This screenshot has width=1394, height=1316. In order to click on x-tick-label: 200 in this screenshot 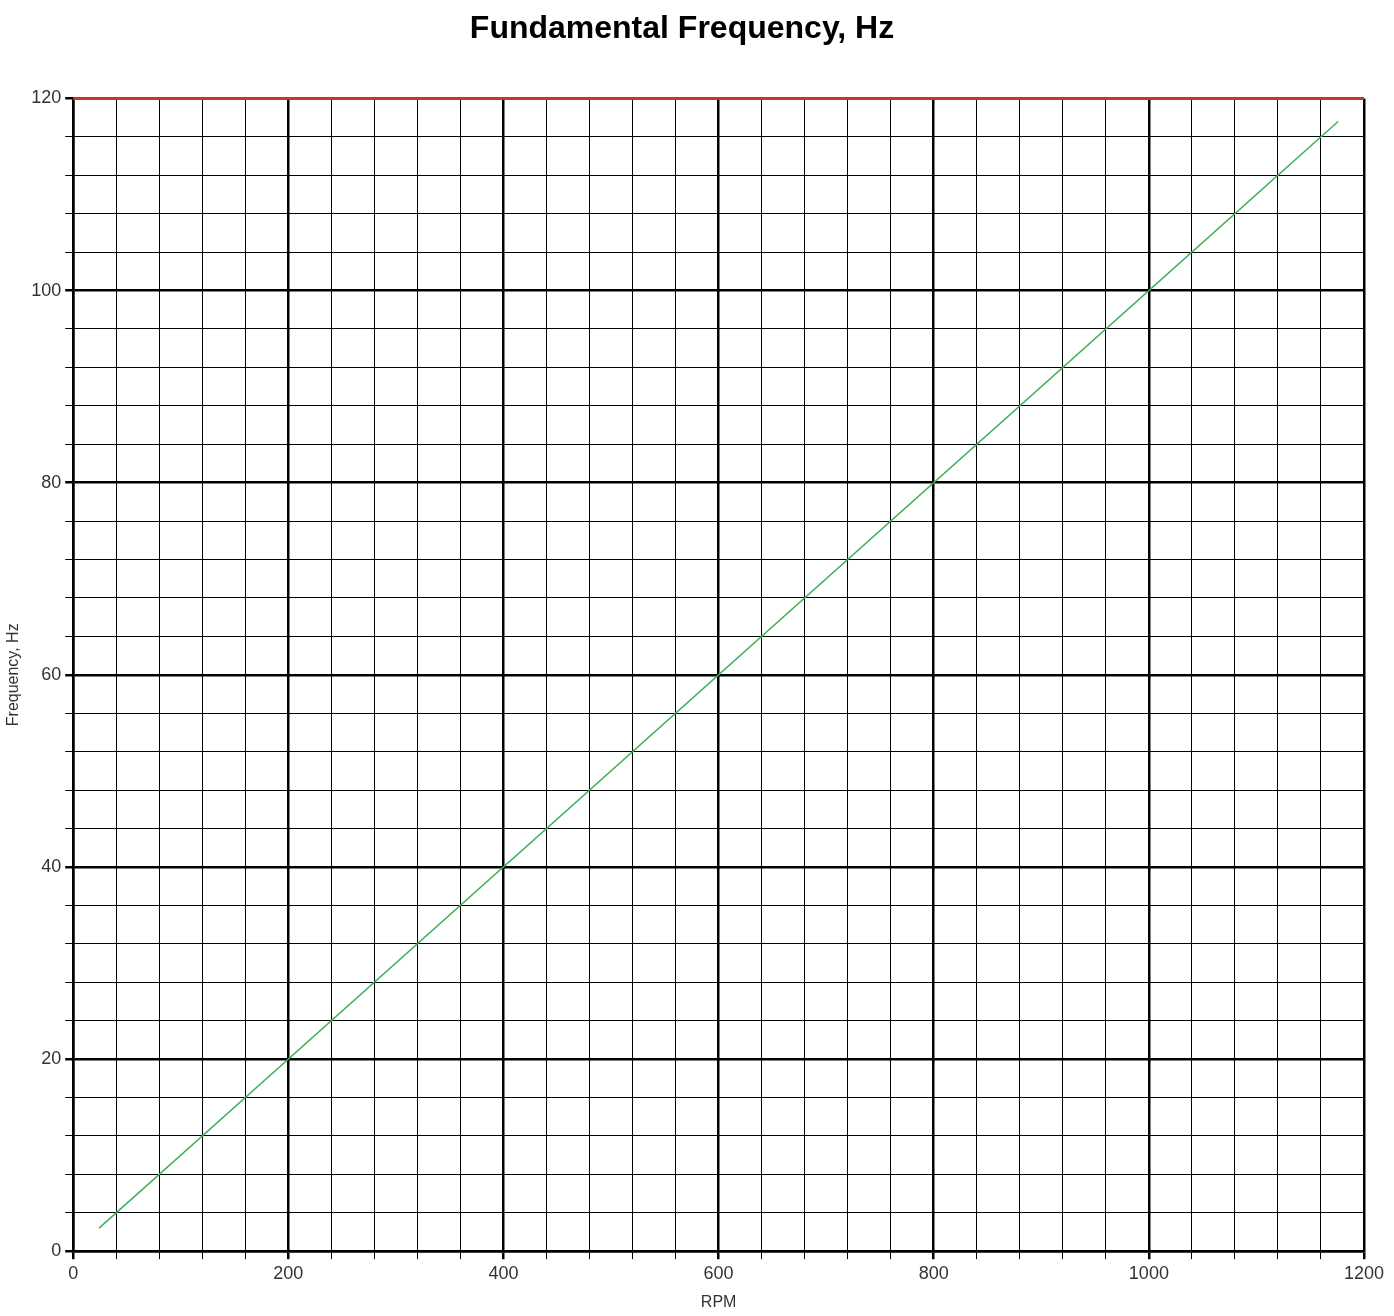, I will do `click(288, 1272)`.